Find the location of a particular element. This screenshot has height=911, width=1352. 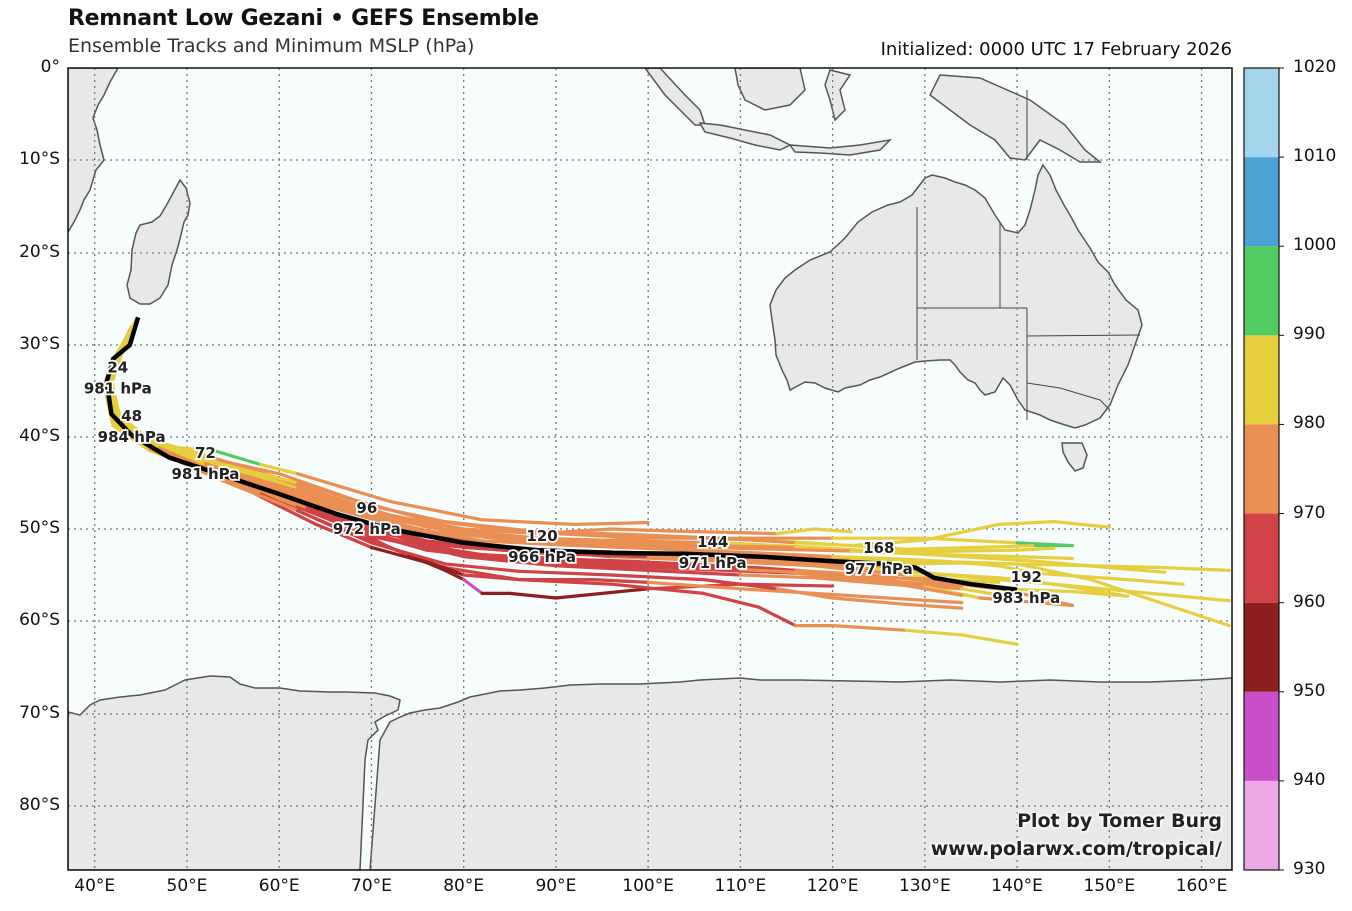

forecast-label: 24 981 hPa is located at coordinates (117, 378).